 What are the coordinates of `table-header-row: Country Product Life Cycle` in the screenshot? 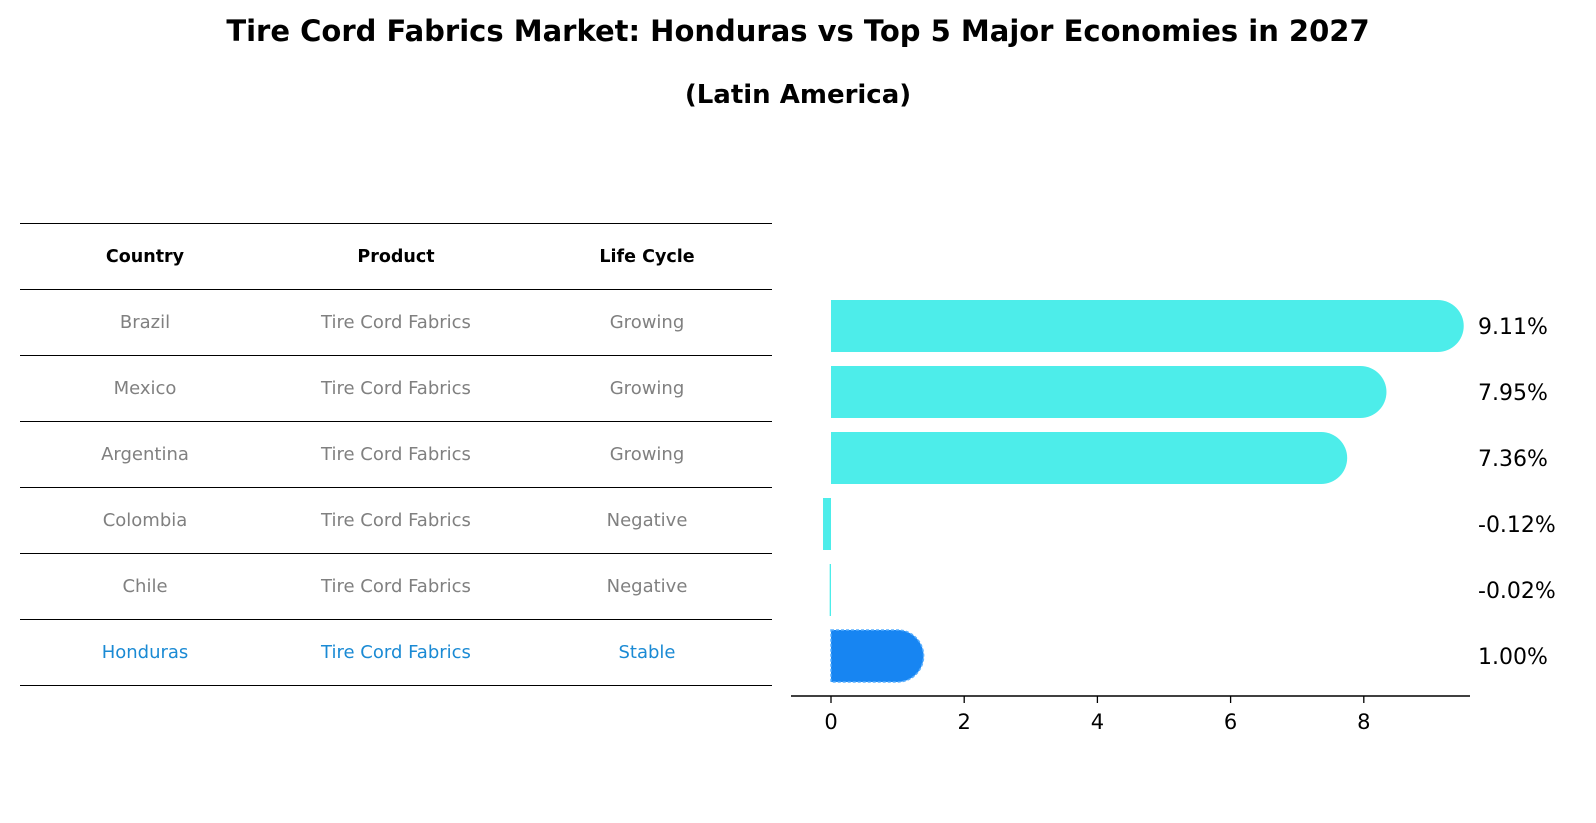 It's located at (396, 256).